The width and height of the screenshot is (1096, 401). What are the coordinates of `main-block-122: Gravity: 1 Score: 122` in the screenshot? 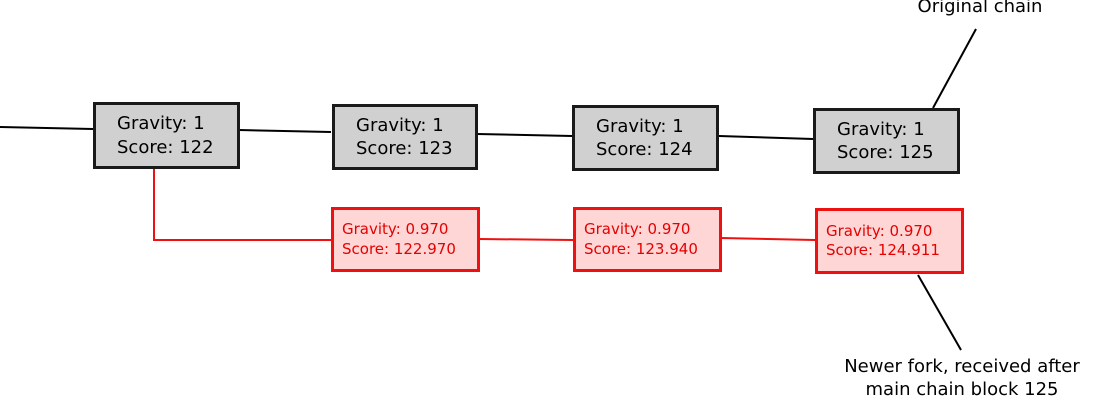 It's located at (166, 135).